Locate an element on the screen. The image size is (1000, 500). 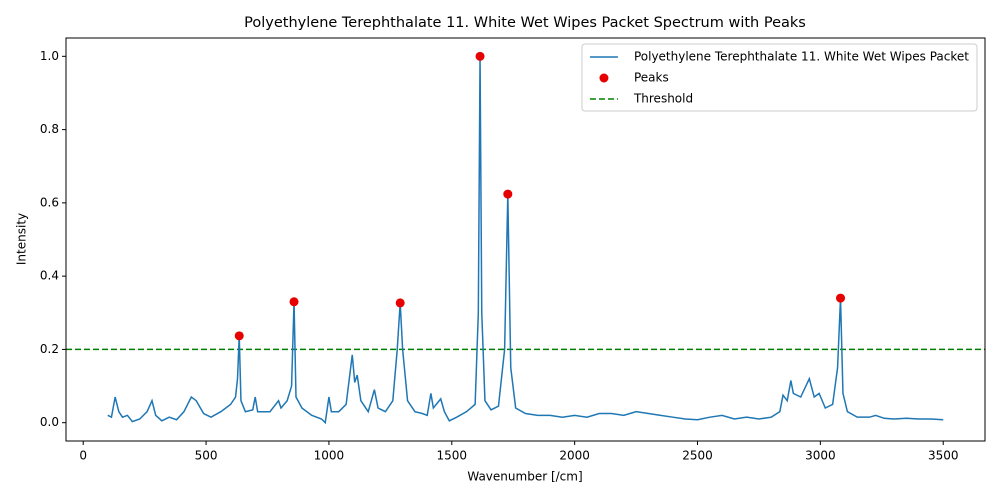
x-axis-label: Wavenumber [/cm] is located at coordinates (524, 477).